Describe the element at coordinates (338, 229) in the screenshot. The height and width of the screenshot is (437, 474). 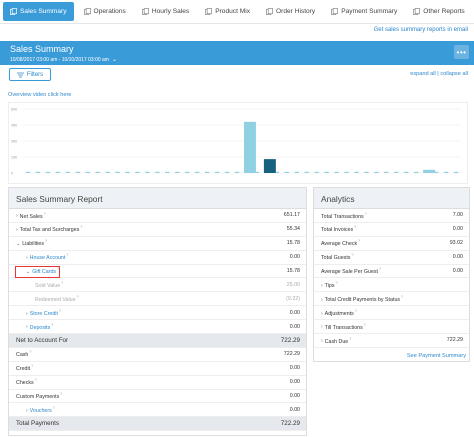
I see `analytics-row-label: Total Invoices?` at that location.